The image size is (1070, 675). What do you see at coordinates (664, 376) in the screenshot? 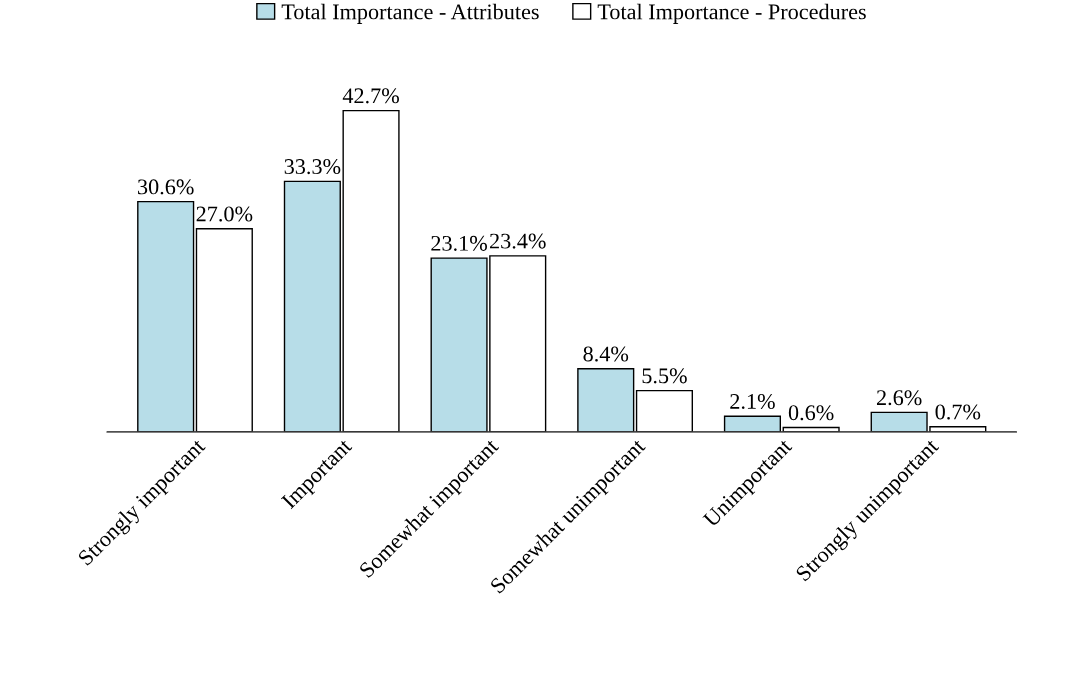
I see `data-label: 5.5%` at bounding box center [664, 376].